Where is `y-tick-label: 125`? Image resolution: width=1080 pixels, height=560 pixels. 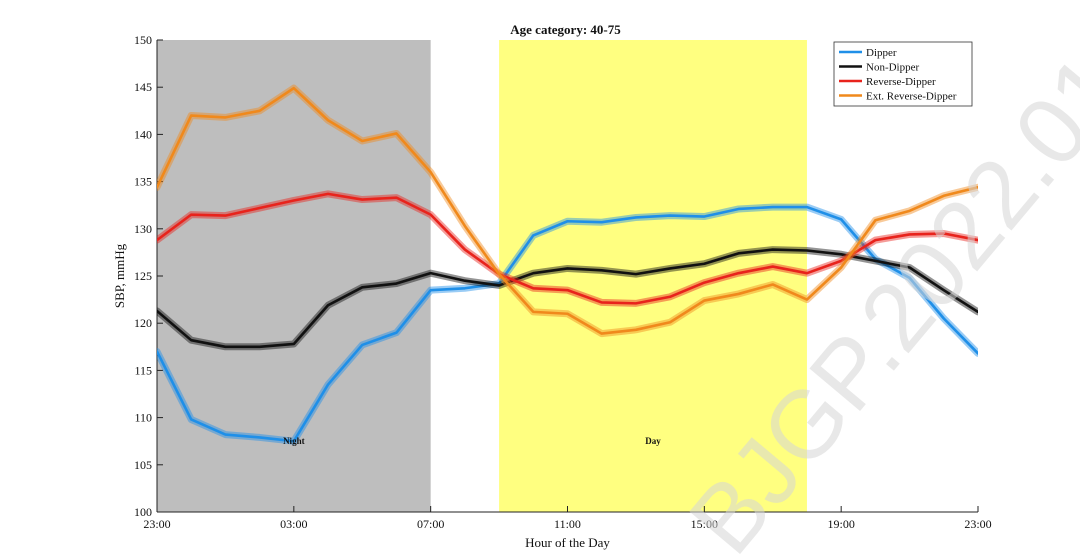 y-tick-label: 125 is located at coordinates (143, 276).